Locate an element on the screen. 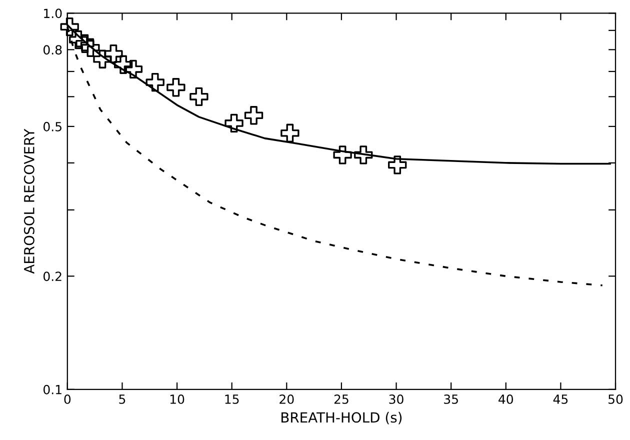  x-tick-label: 40 is located at coordinates (506, 399).